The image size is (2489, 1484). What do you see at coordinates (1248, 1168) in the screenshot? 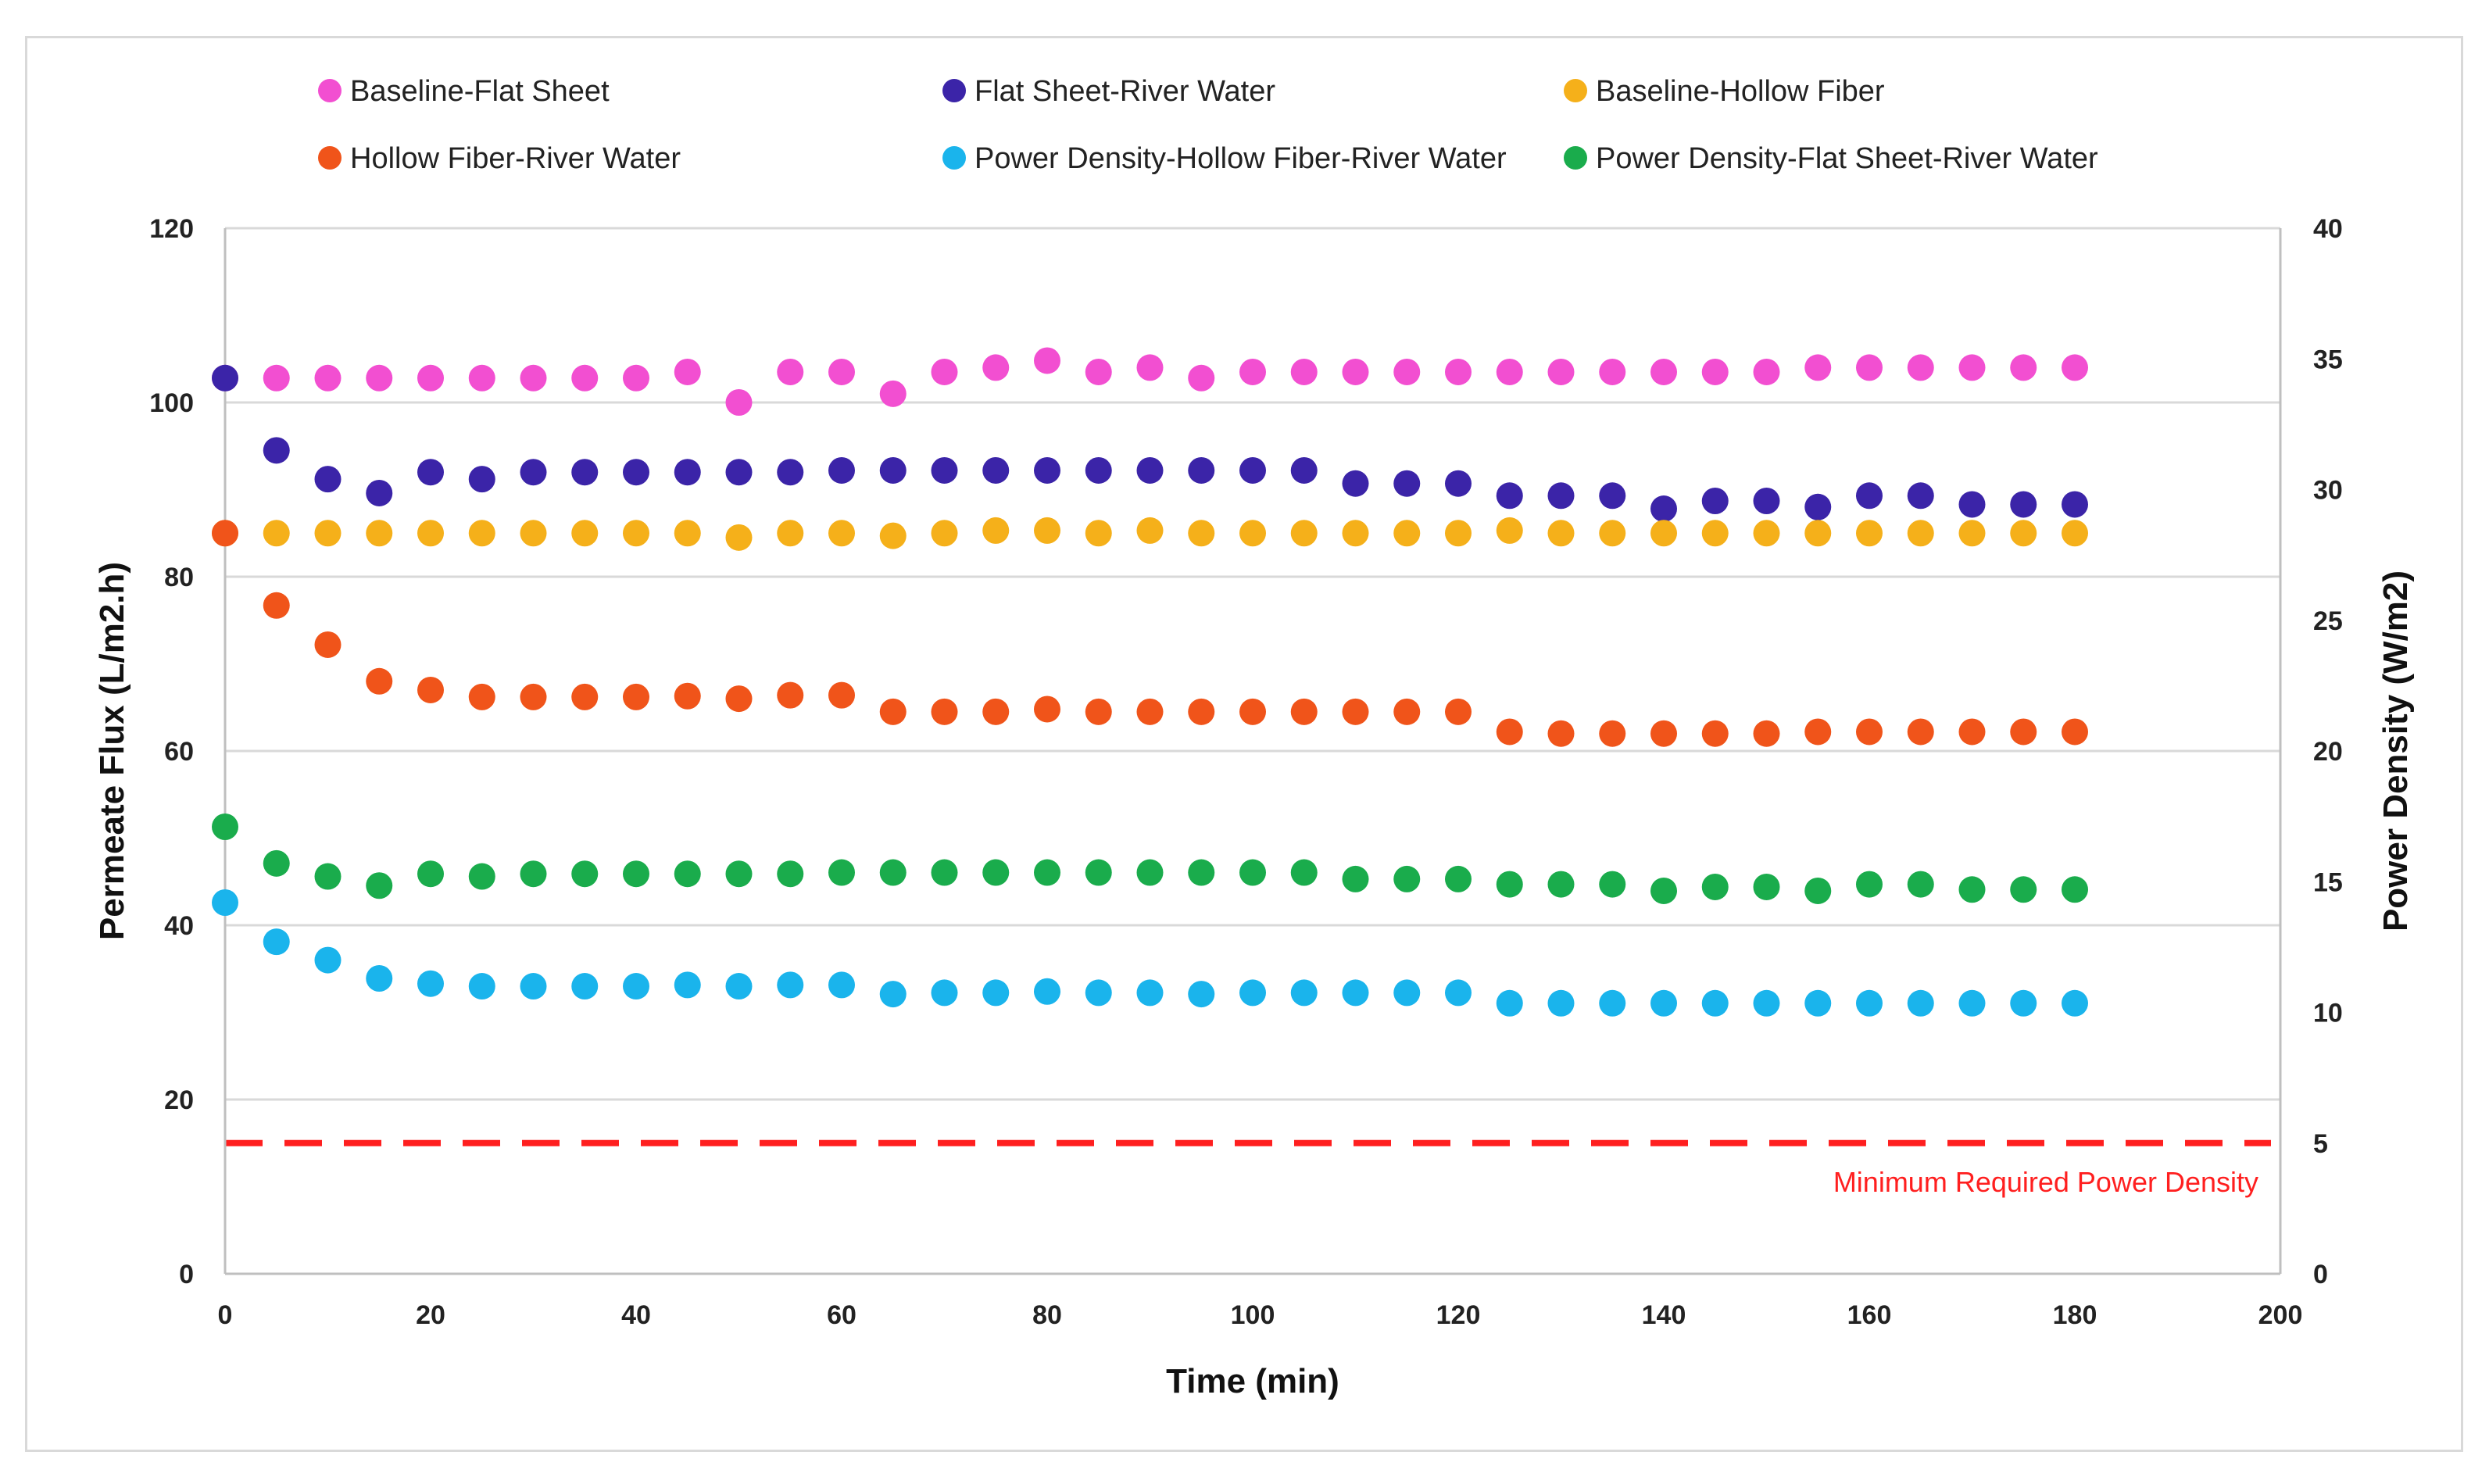
I see `reference-line-group: Minimum Required Power Density` at bounding box center [1248, 1168].